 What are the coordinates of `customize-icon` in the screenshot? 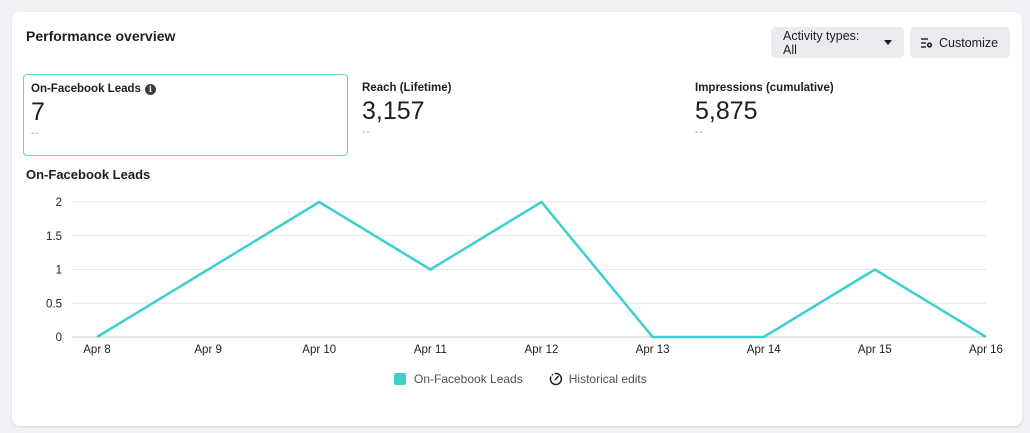 It's located at (927, 42).